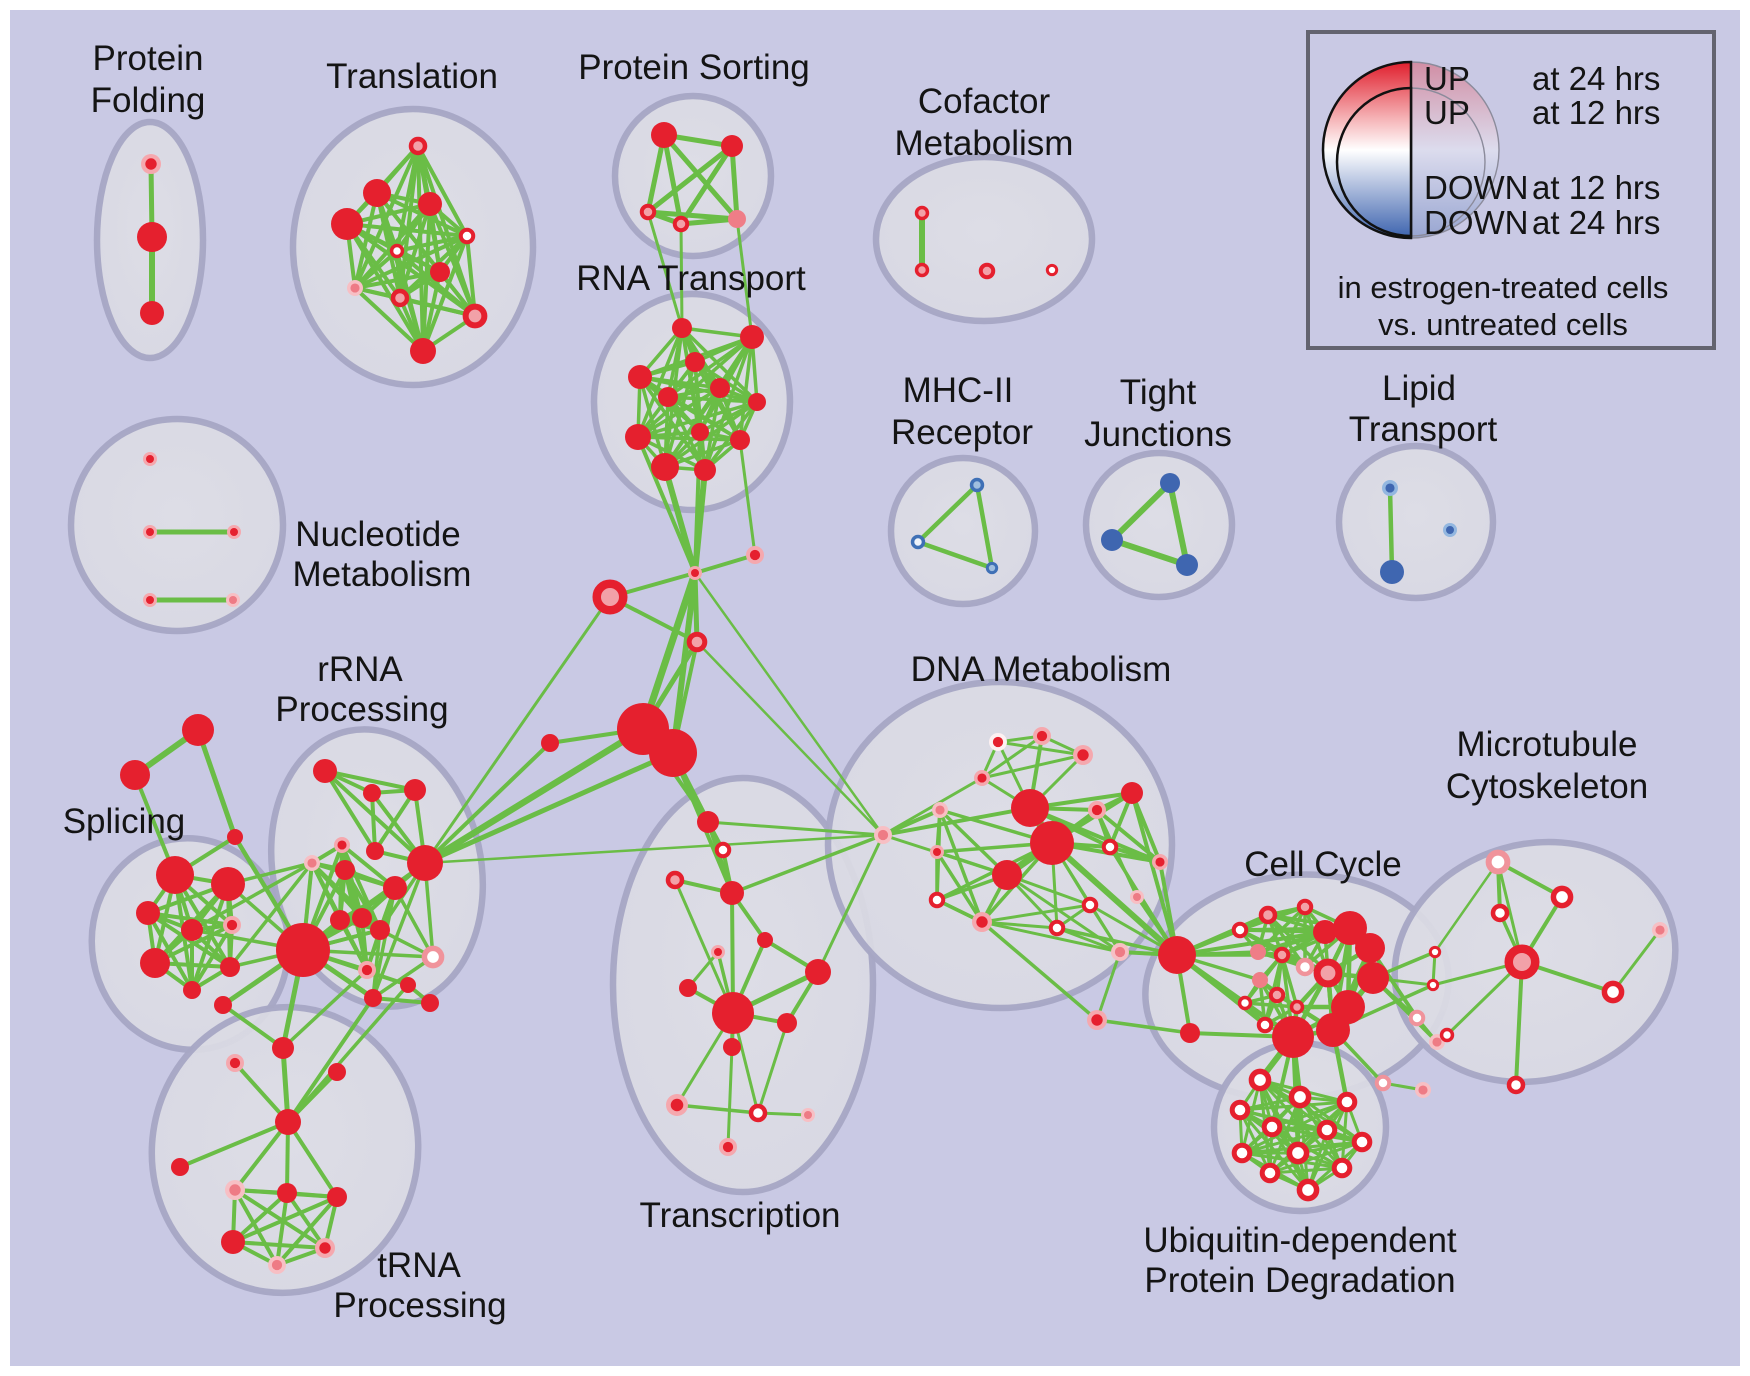 This screenshot has height=1376, width=1750. Describe the element at coordinates (1498, 862) in the screenshot. I see `node-mc1` at that location.